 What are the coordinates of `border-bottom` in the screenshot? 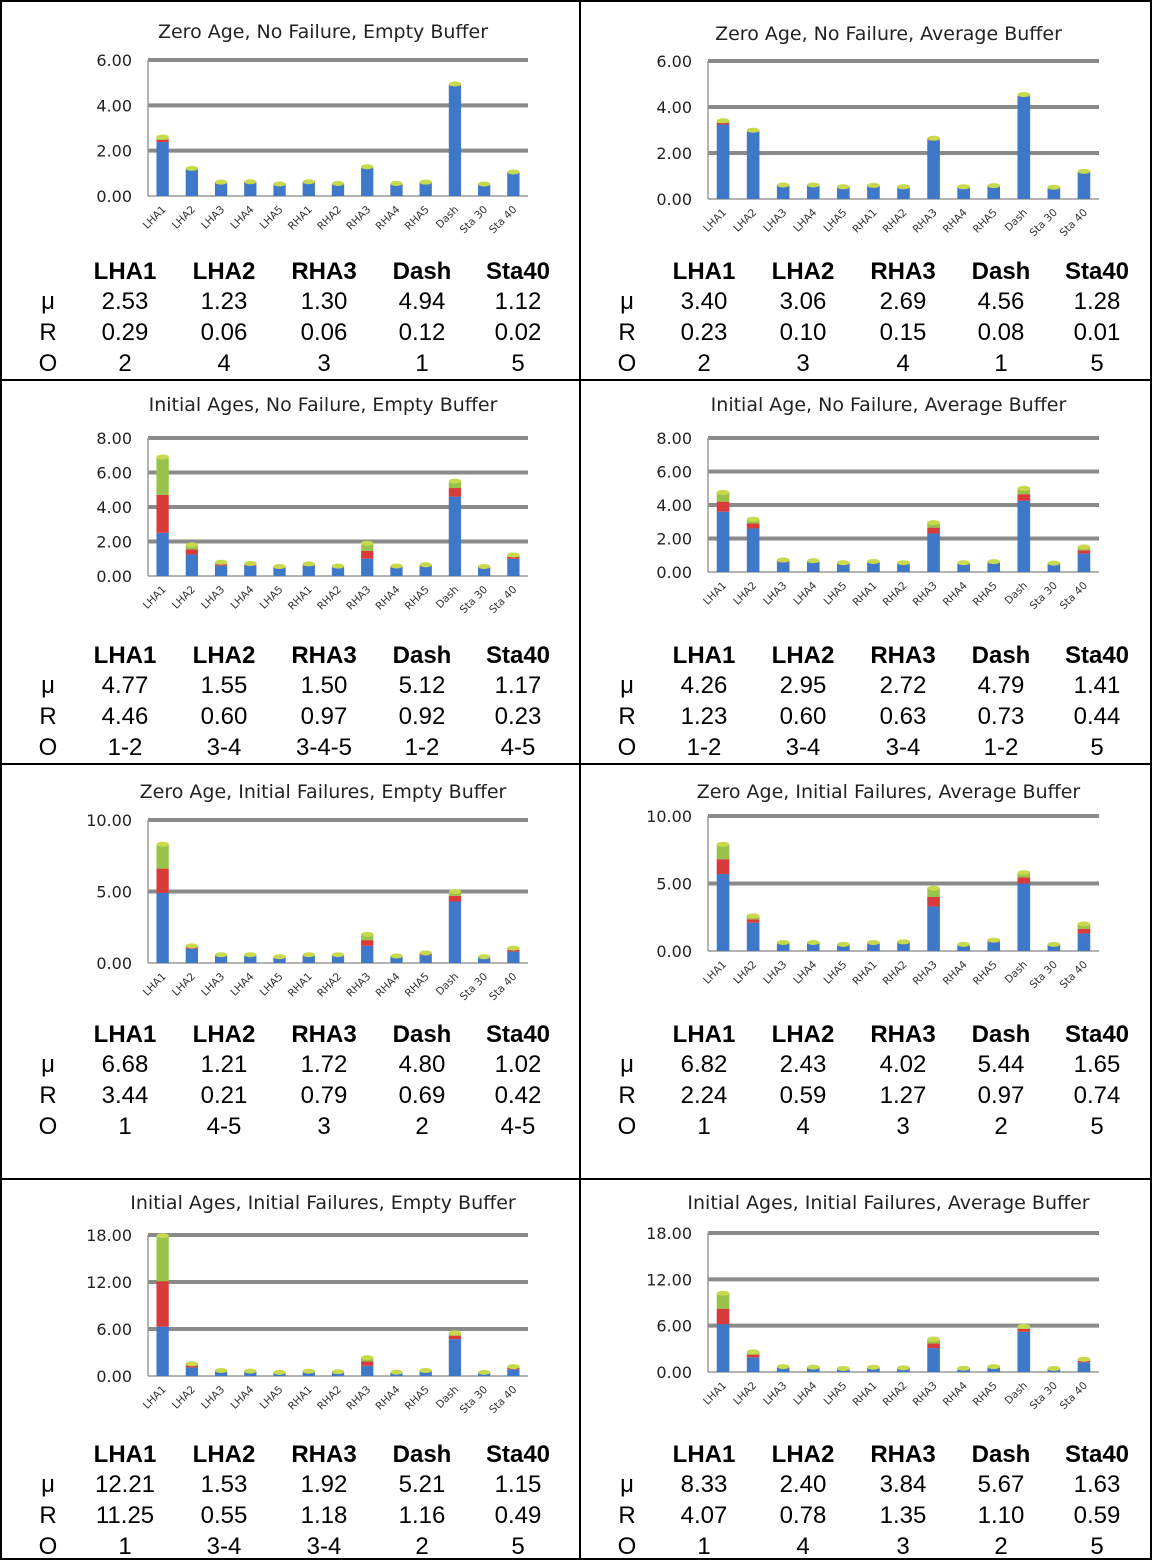 It's located at (576, 1559).